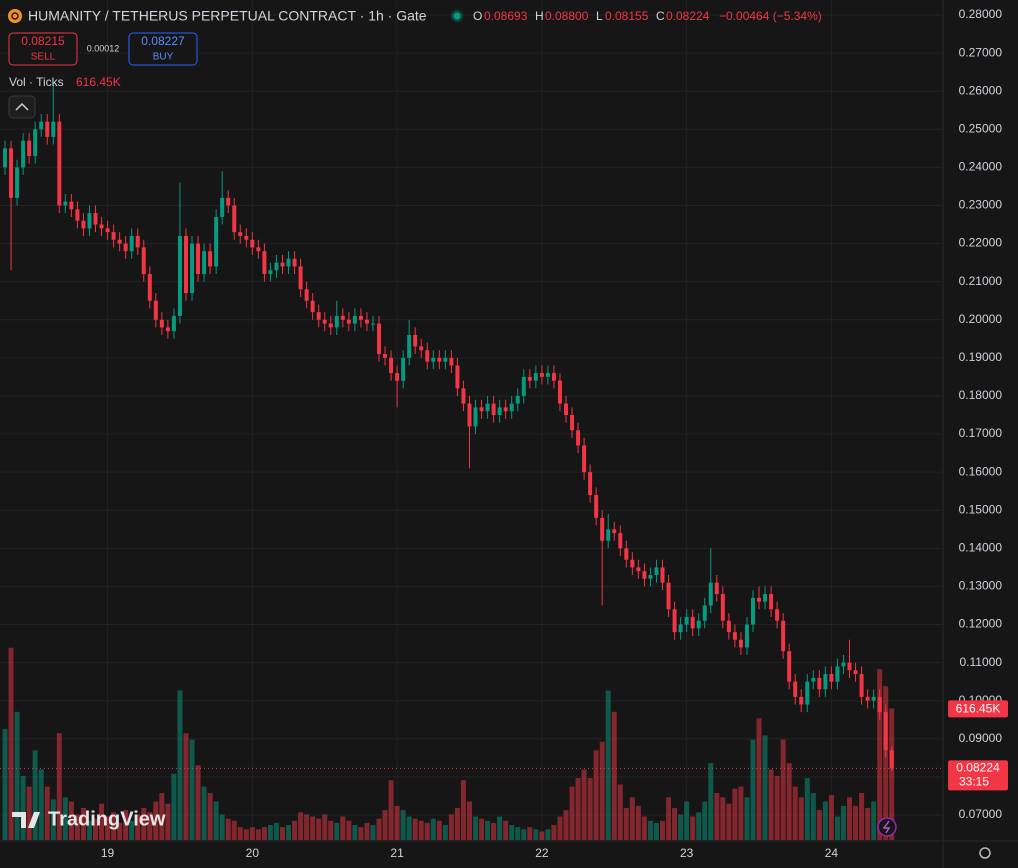 Image resolution: width=1018 pixels, height=868 pixels. What do you see at coordinates (539, 16) in the screenshot?
I see `high-label: H` at bounding box center [539, 16].